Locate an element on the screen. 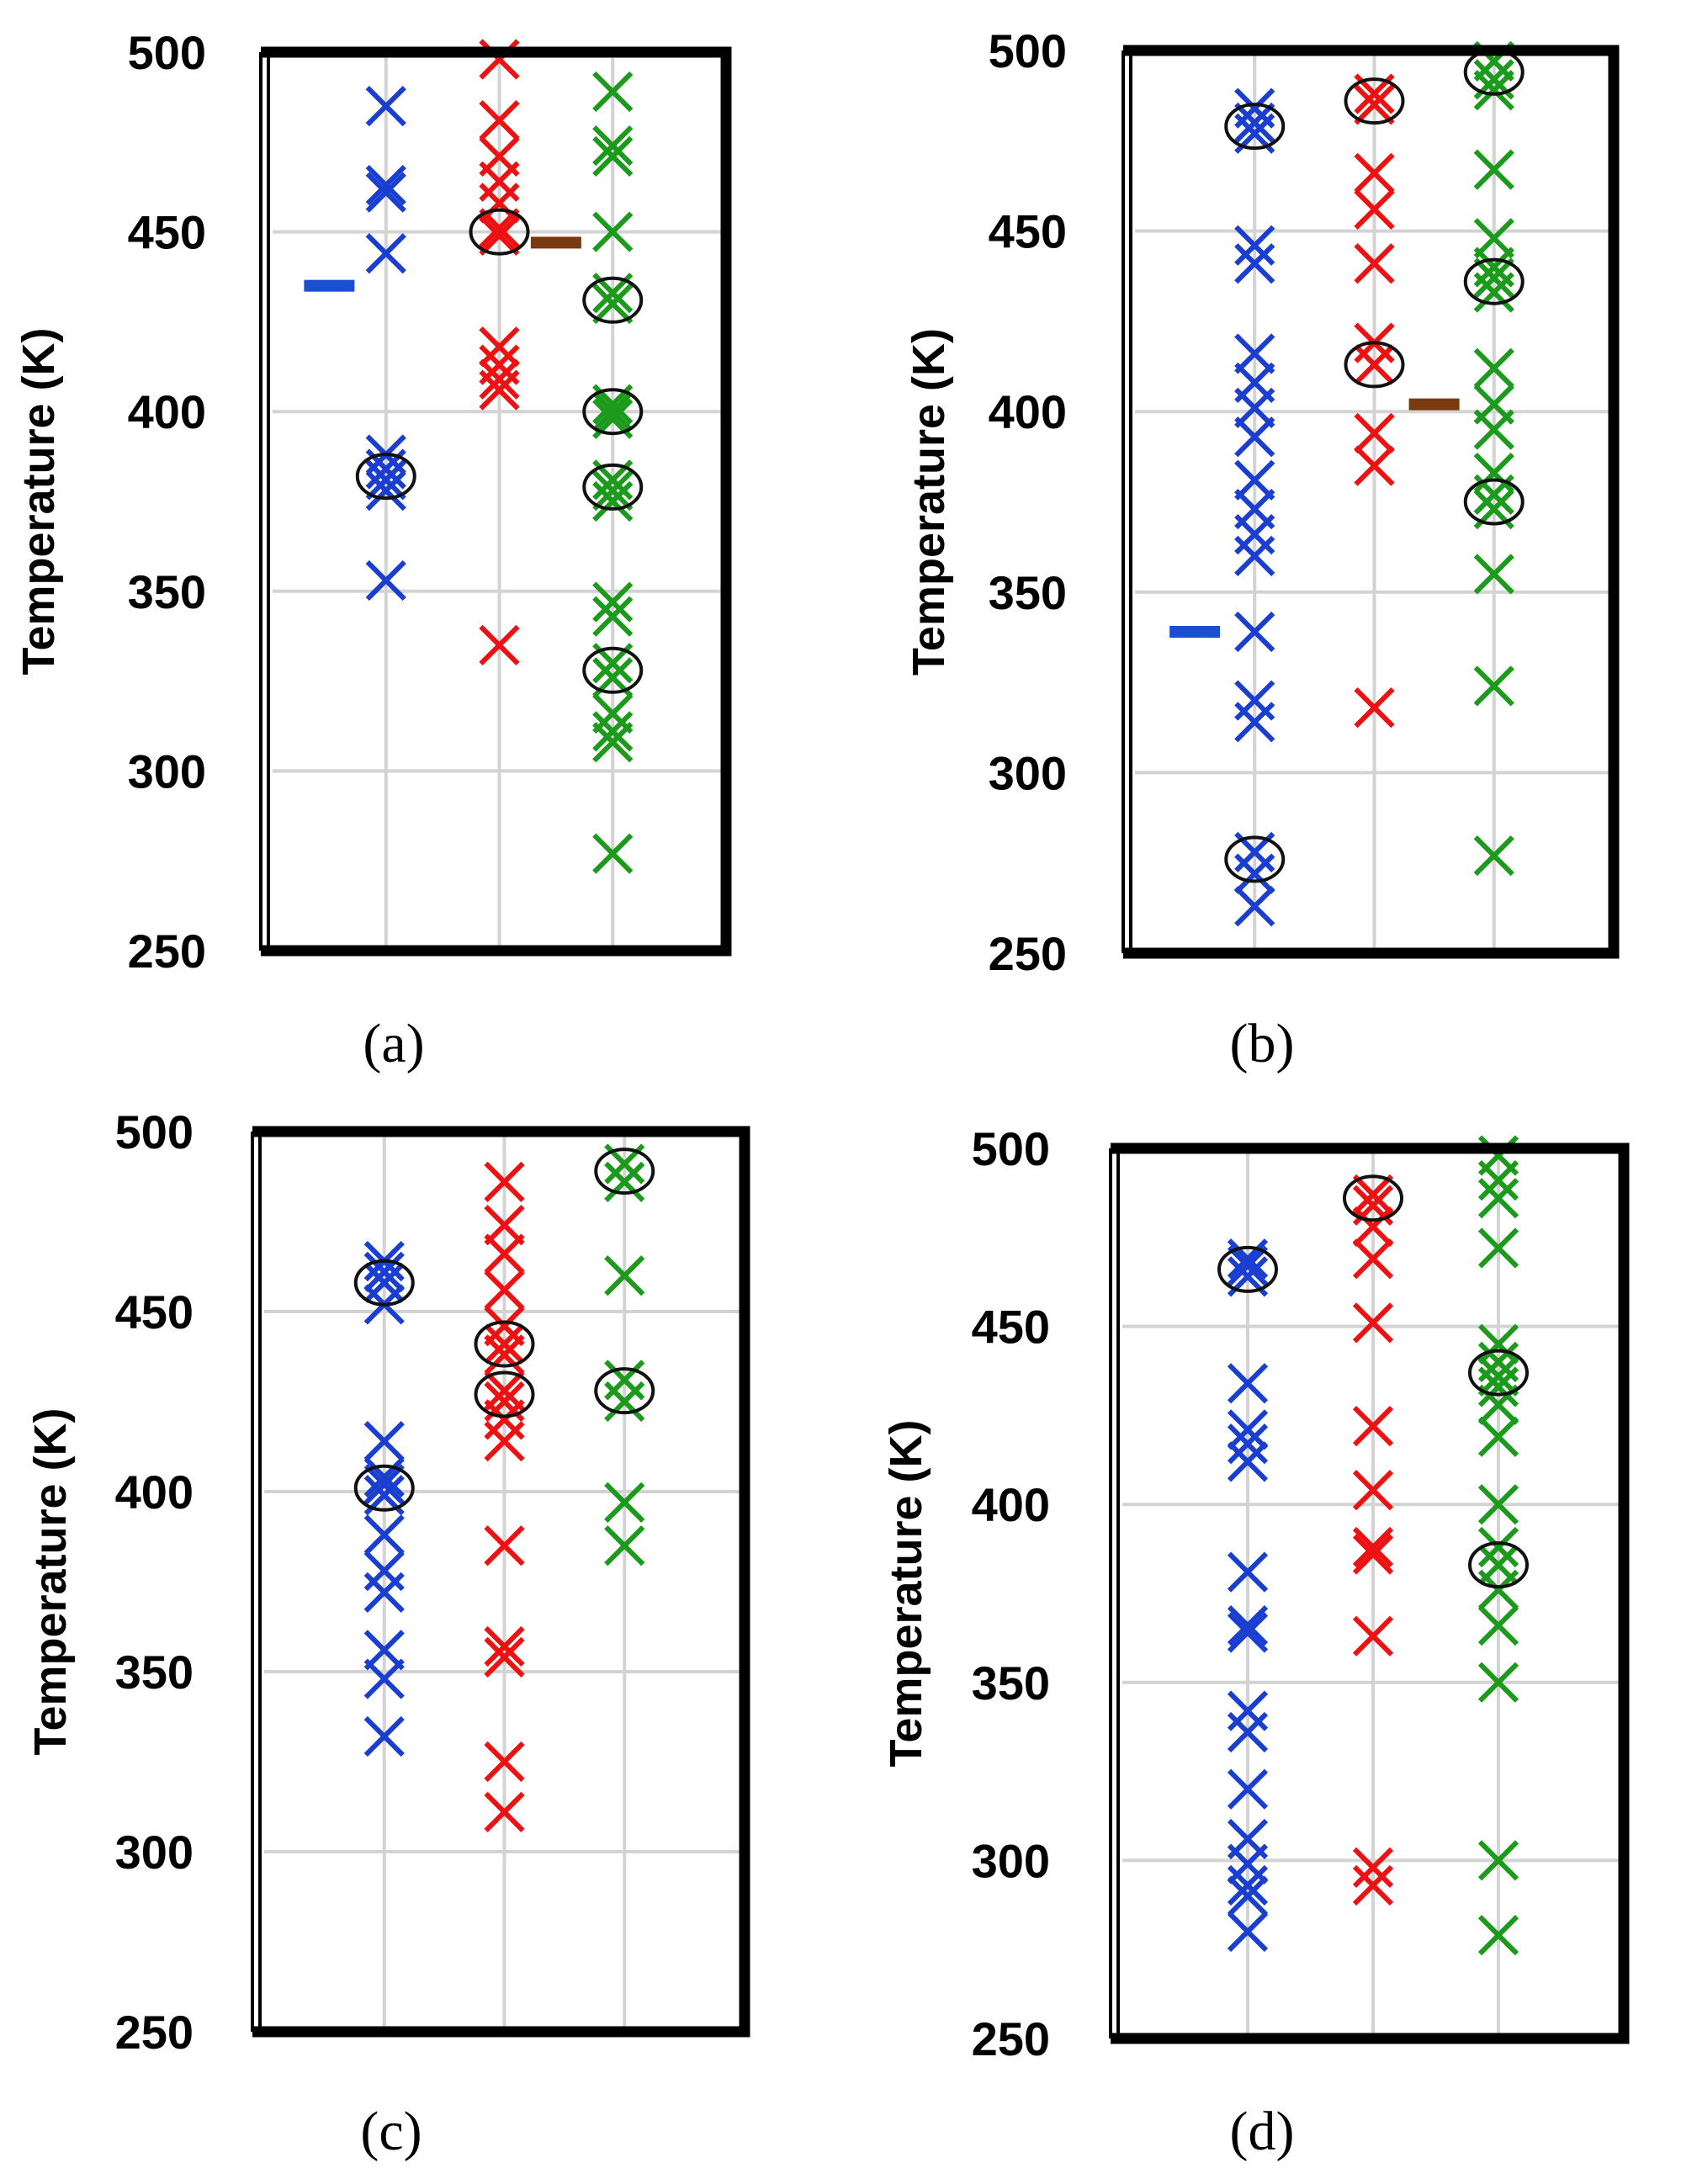  panel-a-ytick-label-450: 450 is located at coordinates (167, 232).